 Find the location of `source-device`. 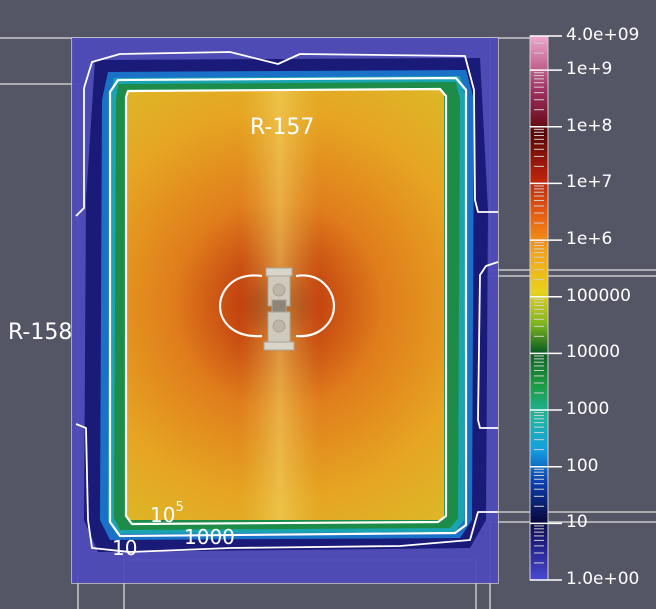

source-device is located at coordinates (279, 309).